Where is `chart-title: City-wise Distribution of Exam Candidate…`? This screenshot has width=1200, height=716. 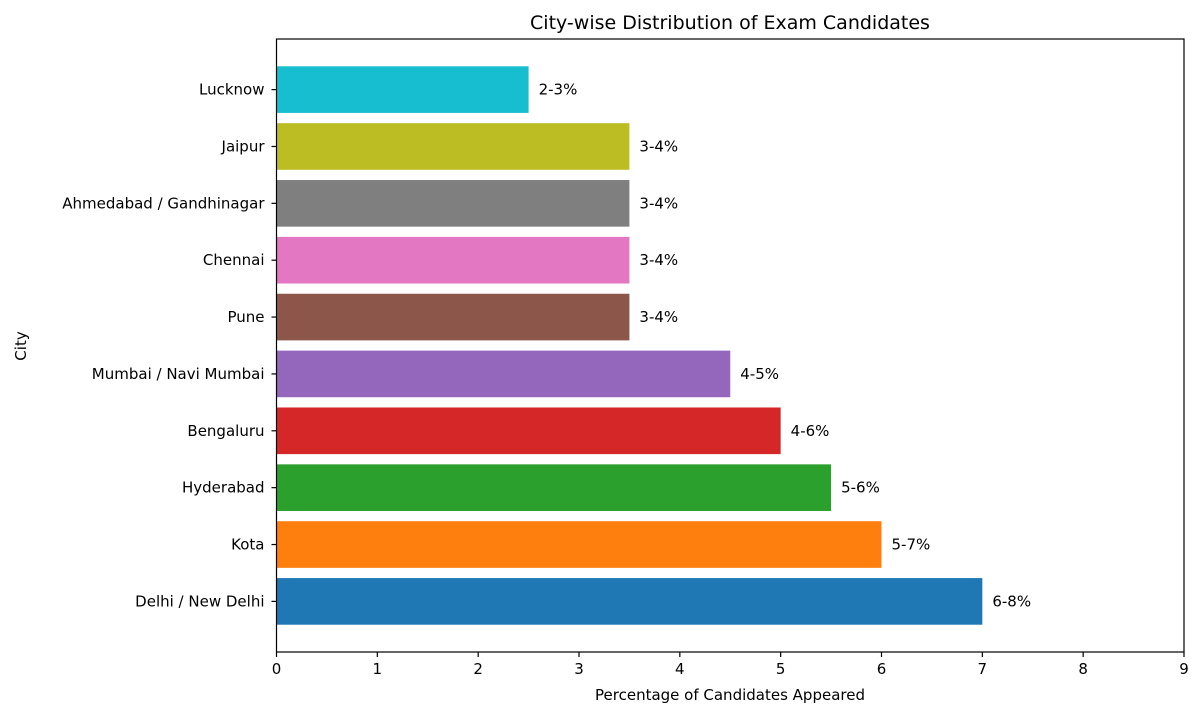 chart-title: City-wise Distribution of Exam Candidate… is located at coordinates (730, 23).